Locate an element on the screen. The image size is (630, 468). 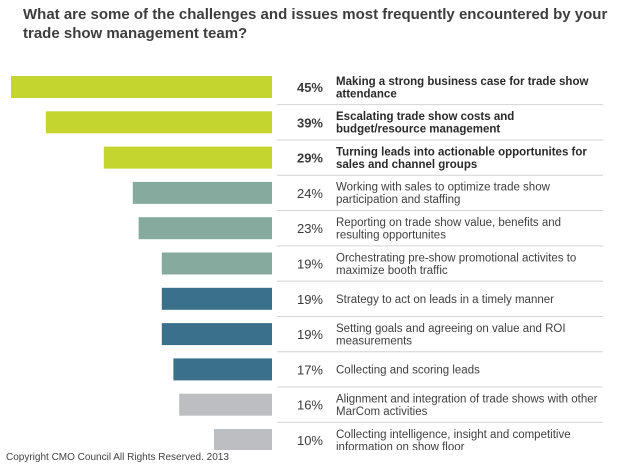
category-label: Collecting and scoring leads is located at coordinates (408, 370).